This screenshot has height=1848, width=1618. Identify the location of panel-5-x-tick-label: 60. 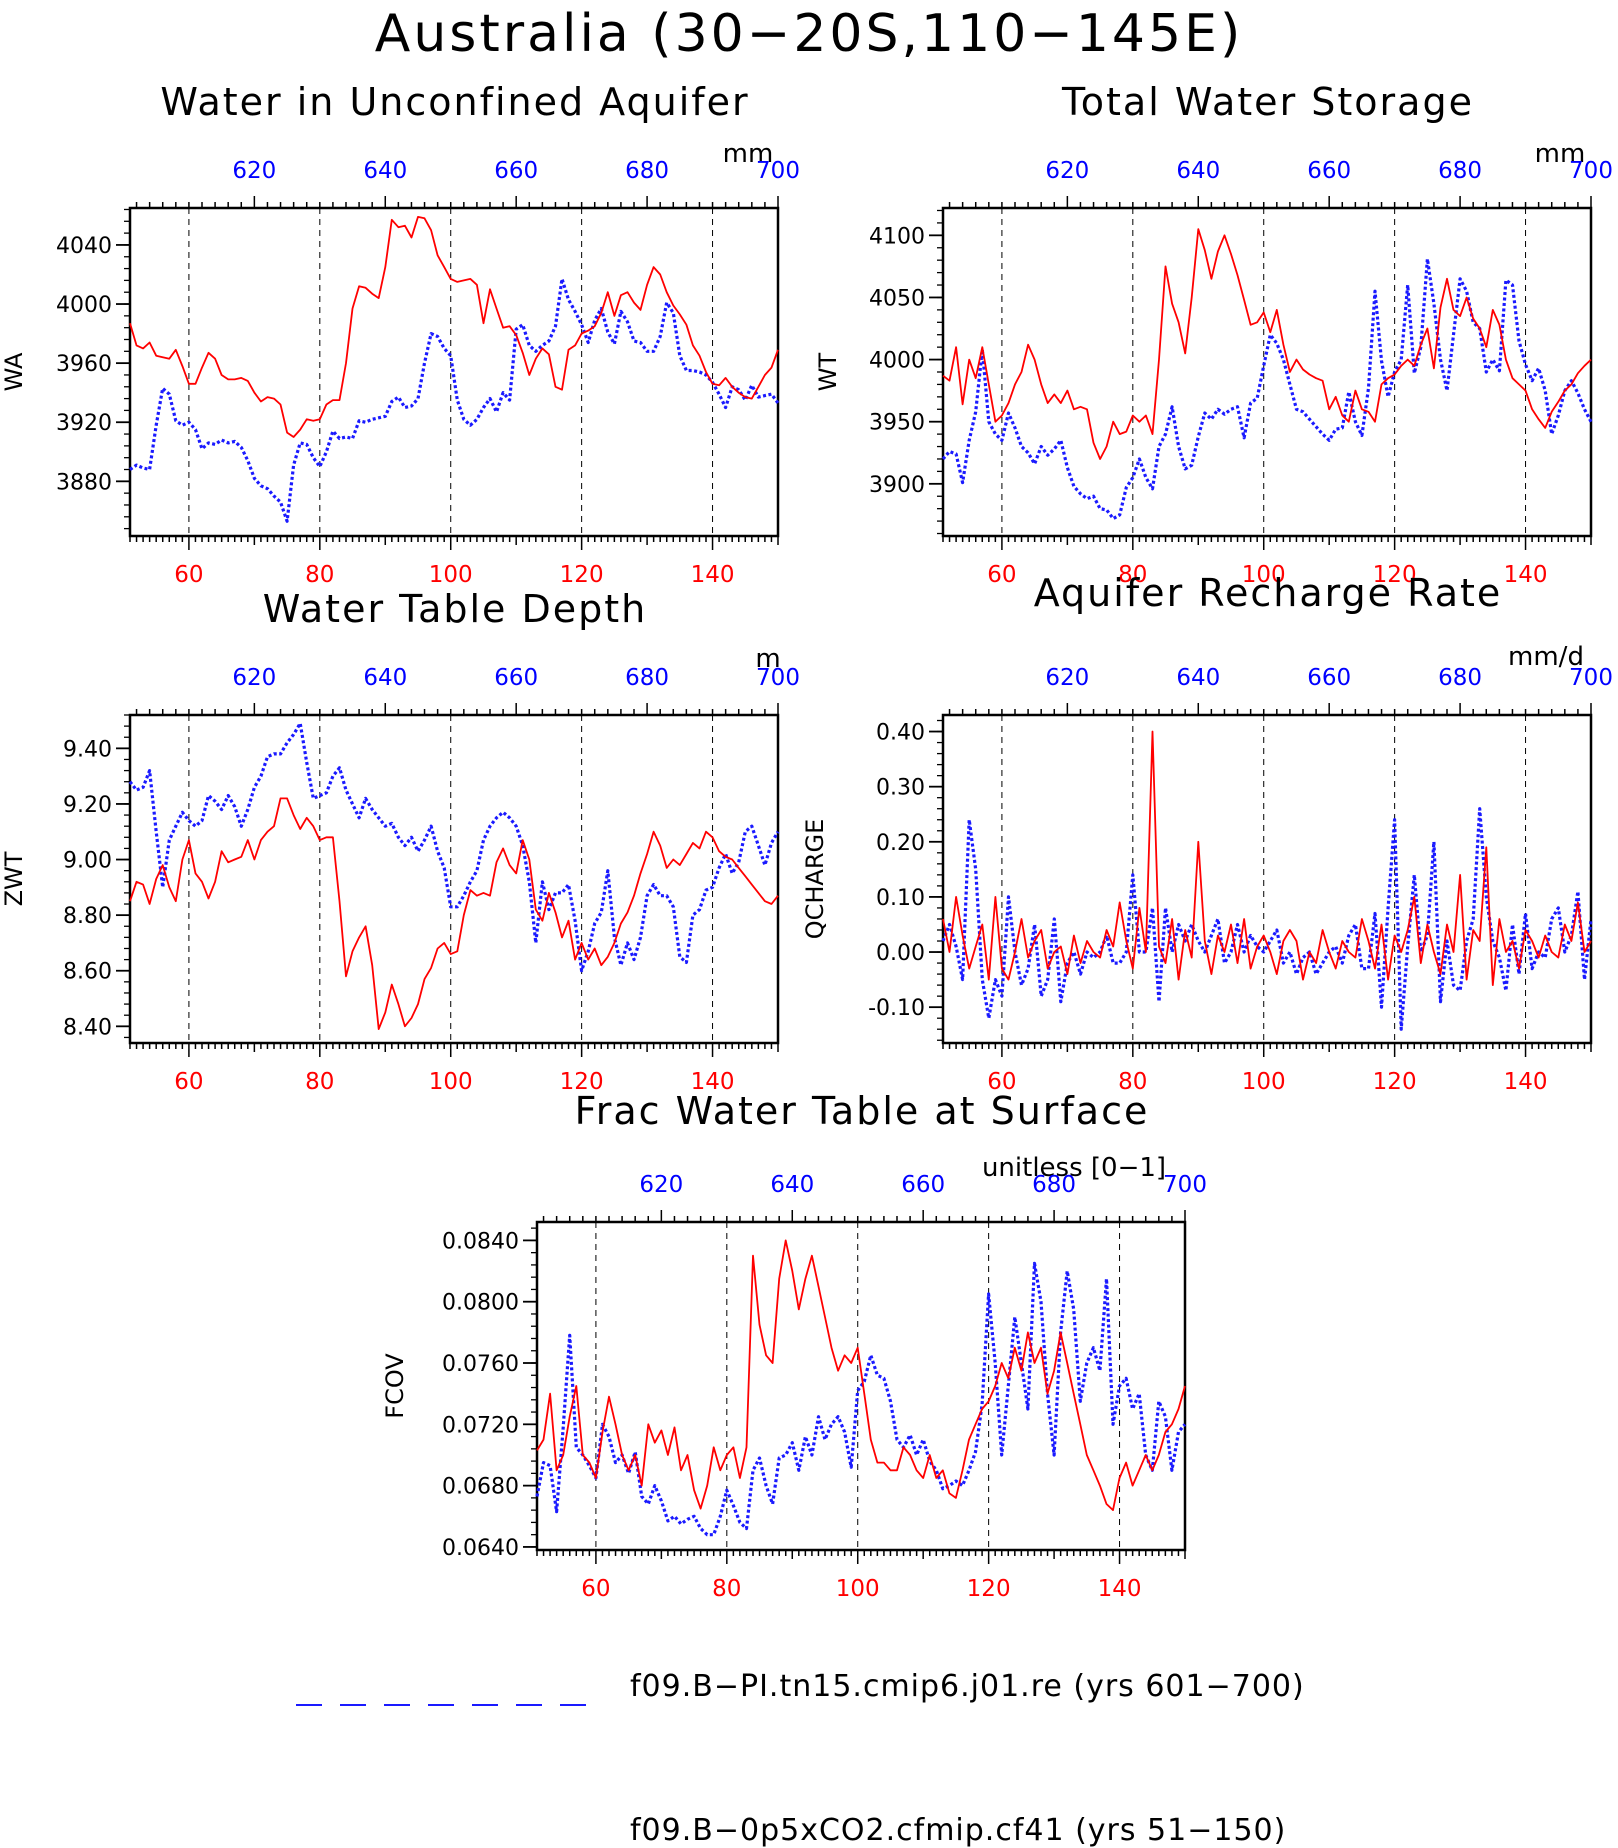
(595, 1589).